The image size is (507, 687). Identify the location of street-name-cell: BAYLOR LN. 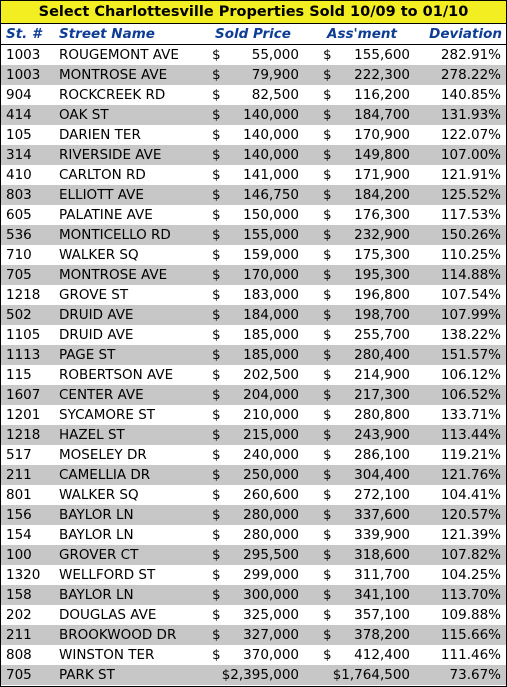
(96, 535).